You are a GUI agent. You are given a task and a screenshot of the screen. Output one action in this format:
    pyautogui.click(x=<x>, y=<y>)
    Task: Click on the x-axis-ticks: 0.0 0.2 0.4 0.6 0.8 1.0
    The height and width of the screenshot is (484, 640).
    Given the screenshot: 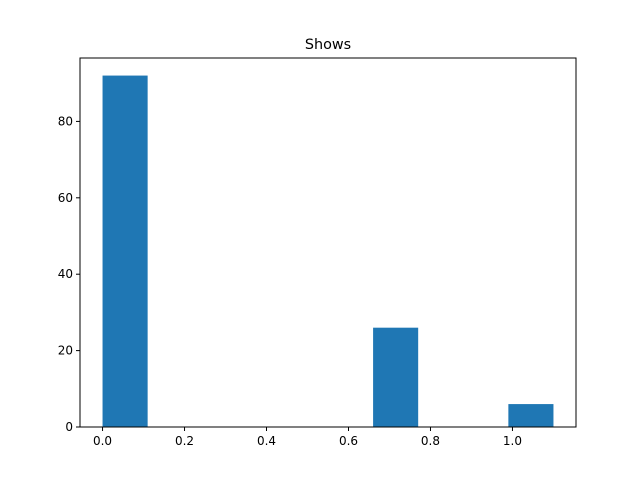 What is the action you would take?
    pyautogui.click(x=307, y=437)
    